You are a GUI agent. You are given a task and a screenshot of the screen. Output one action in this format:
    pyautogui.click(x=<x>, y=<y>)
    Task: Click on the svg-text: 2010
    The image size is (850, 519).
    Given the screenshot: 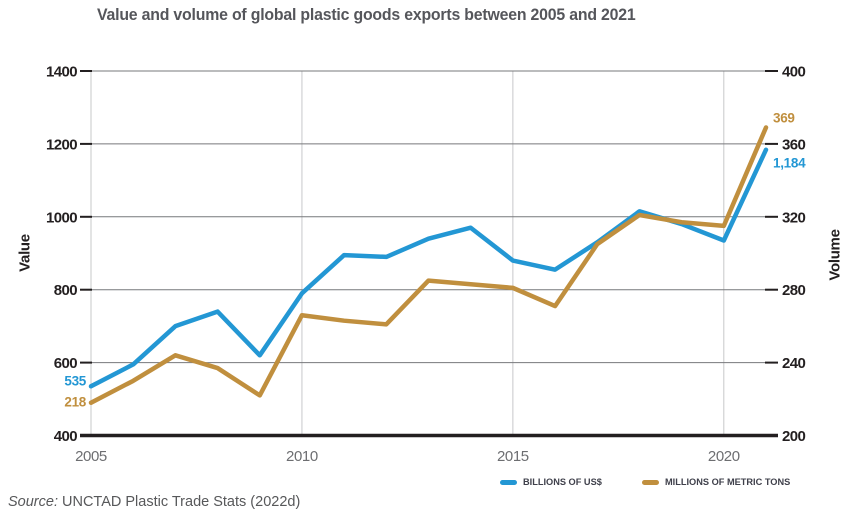 What is the action you would take?
    pyautogui.click(x=302, y=456)
    